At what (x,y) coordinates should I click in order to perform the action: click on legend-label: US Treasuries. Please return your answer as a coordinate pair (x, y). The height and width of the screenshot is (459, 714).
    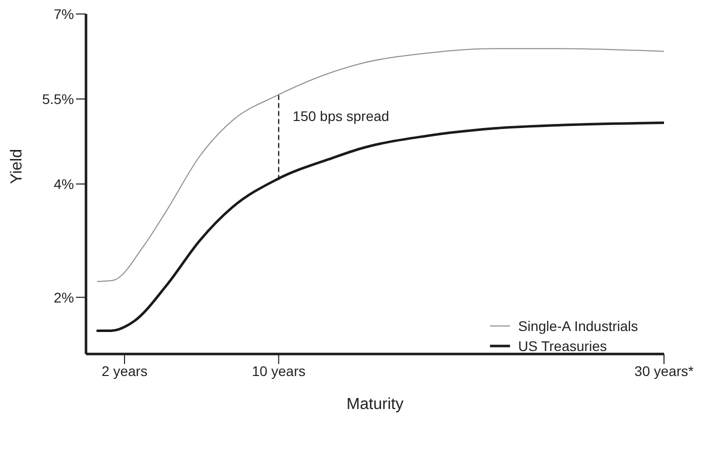
    Looking at the image, I should click on (562, 346).